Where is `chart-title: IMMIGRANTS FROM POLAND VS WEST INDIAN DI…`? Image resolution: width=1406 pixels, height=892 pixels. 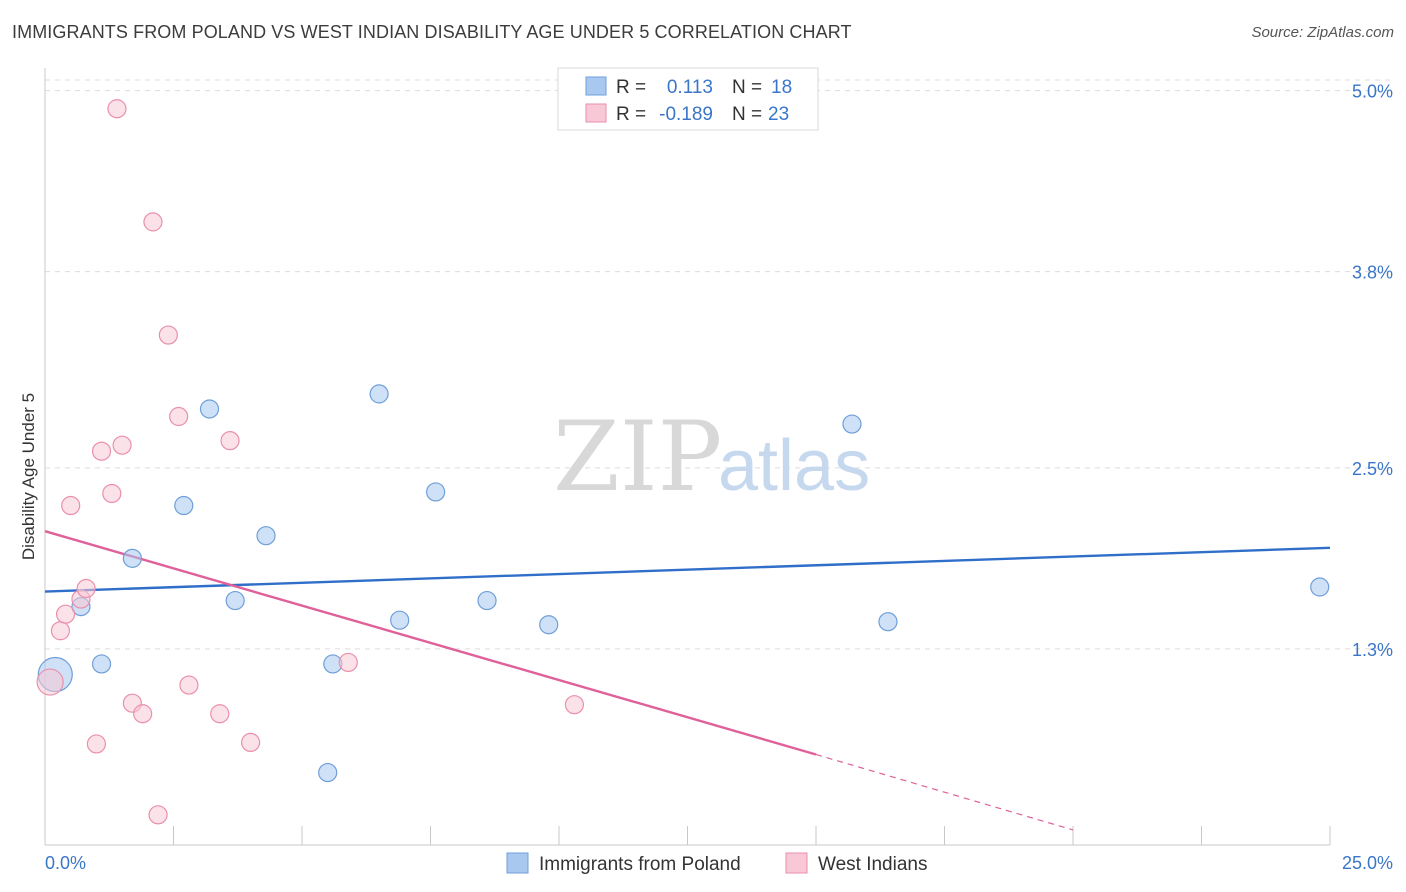 chart-title: IMMIGRANTS FROM POLAND VS WEST INDIAN DI… is located at coordinates (432, 32).